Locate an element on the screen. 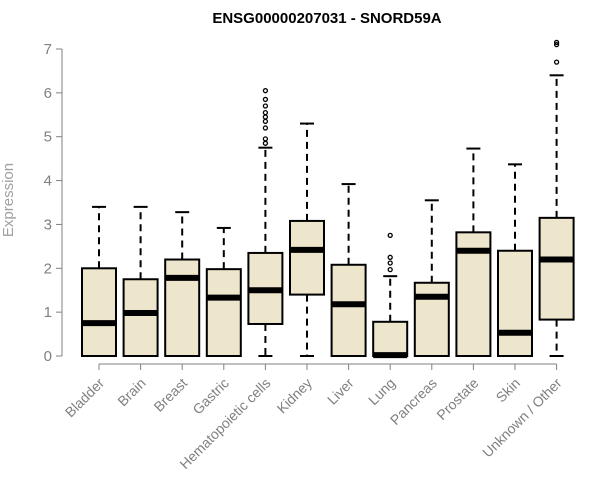  y-tick-label: 3 is located at coordinates (48, 224).